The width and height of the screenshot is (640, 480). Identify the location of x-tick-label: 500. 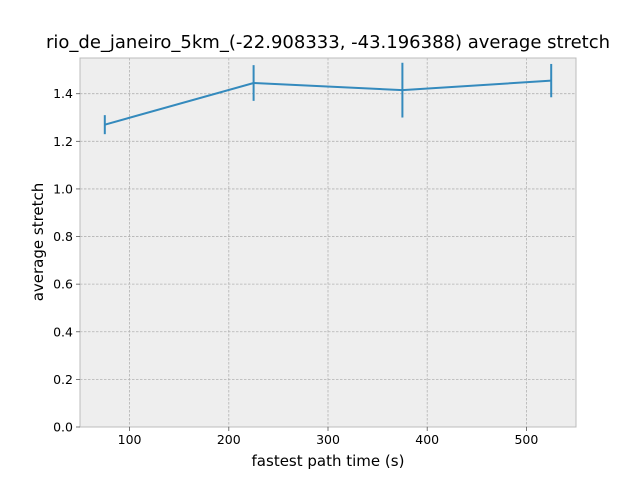
(526, 439).